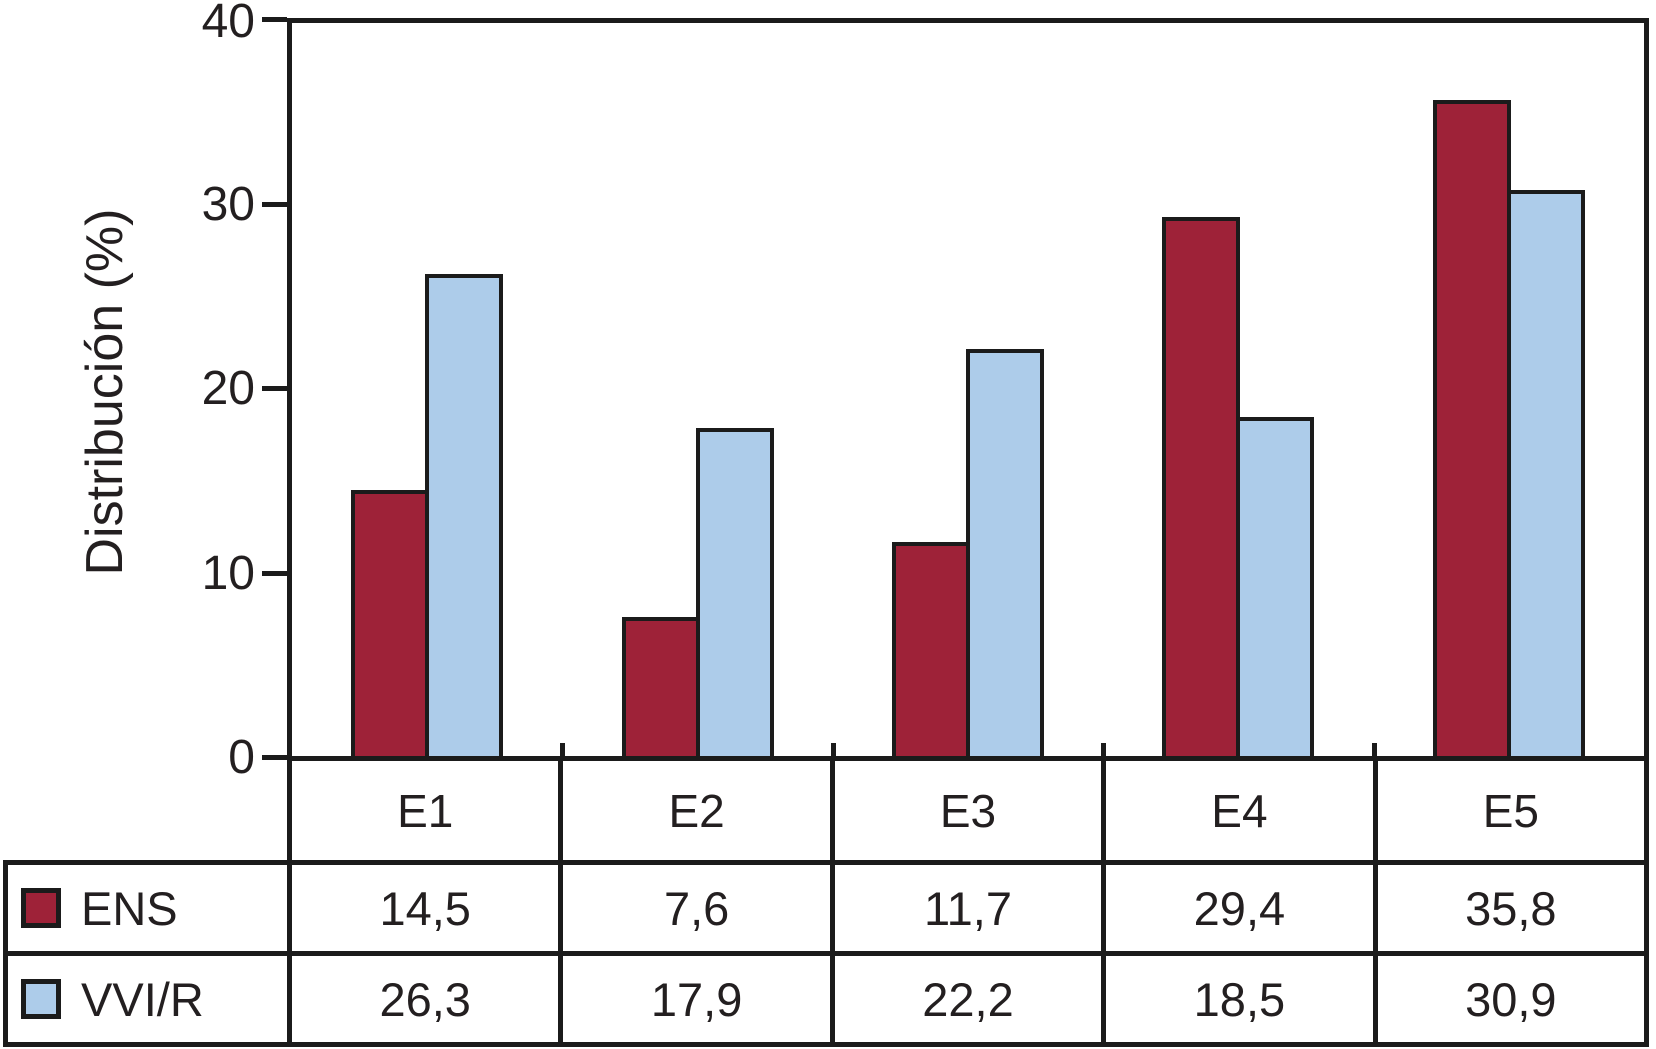  I want to click on vvir-value-e5: 30,9, so click(1511, 999).